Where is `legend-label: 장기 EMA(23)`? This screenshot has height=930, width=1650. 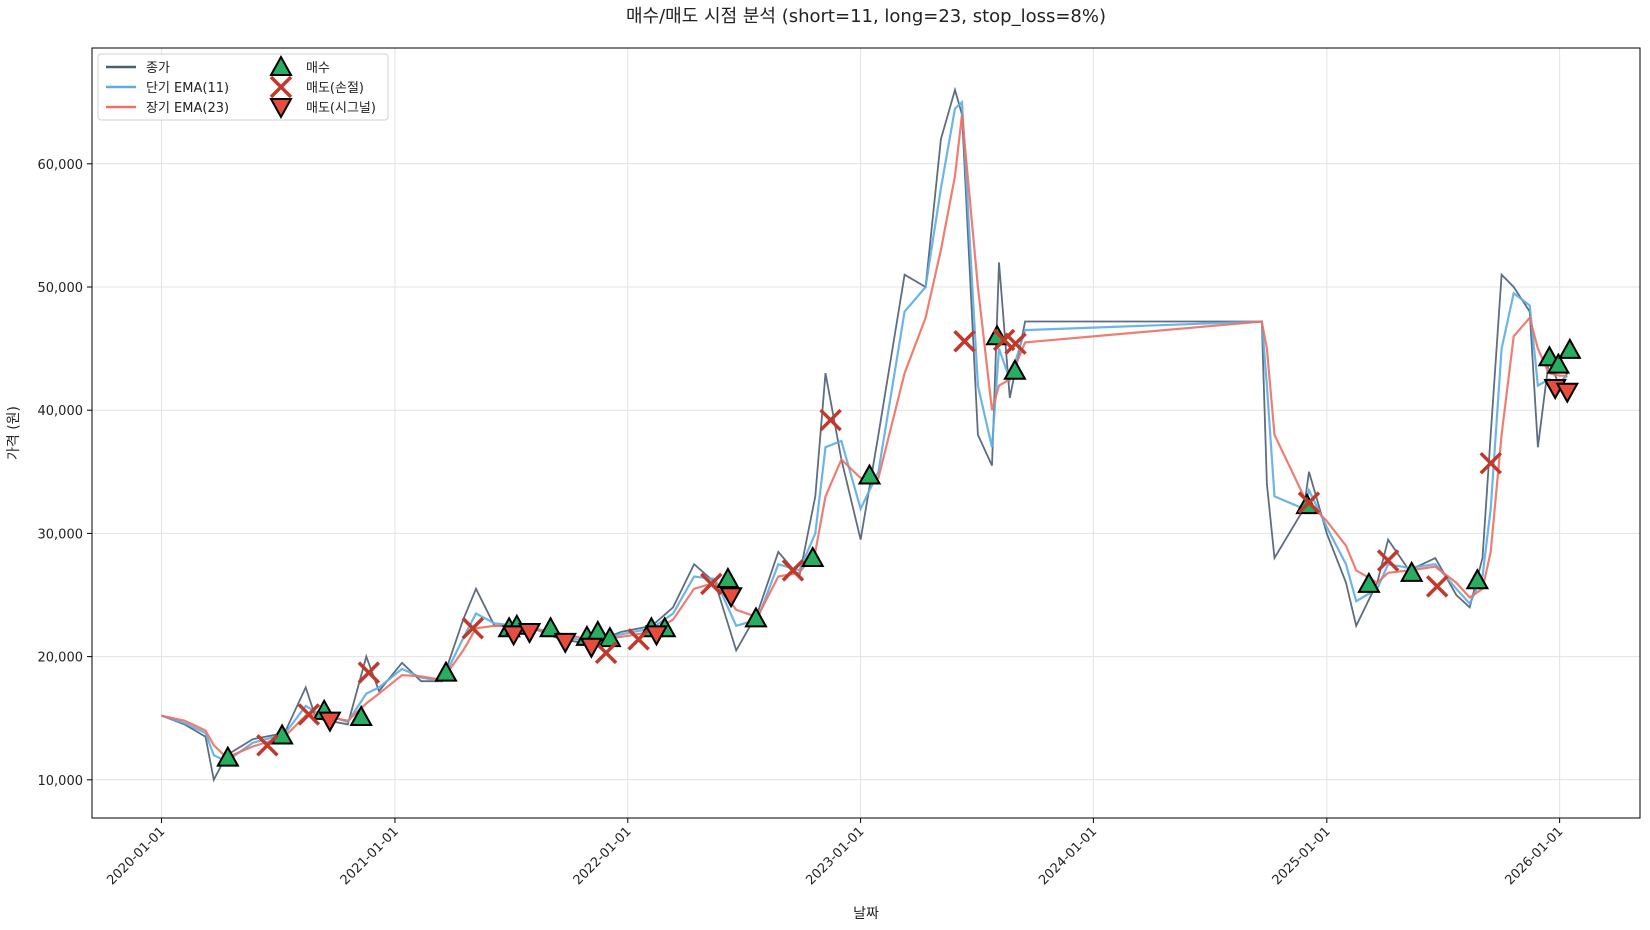
legend-label: 장기 EMA(23) is located at coordinates (187, 108).